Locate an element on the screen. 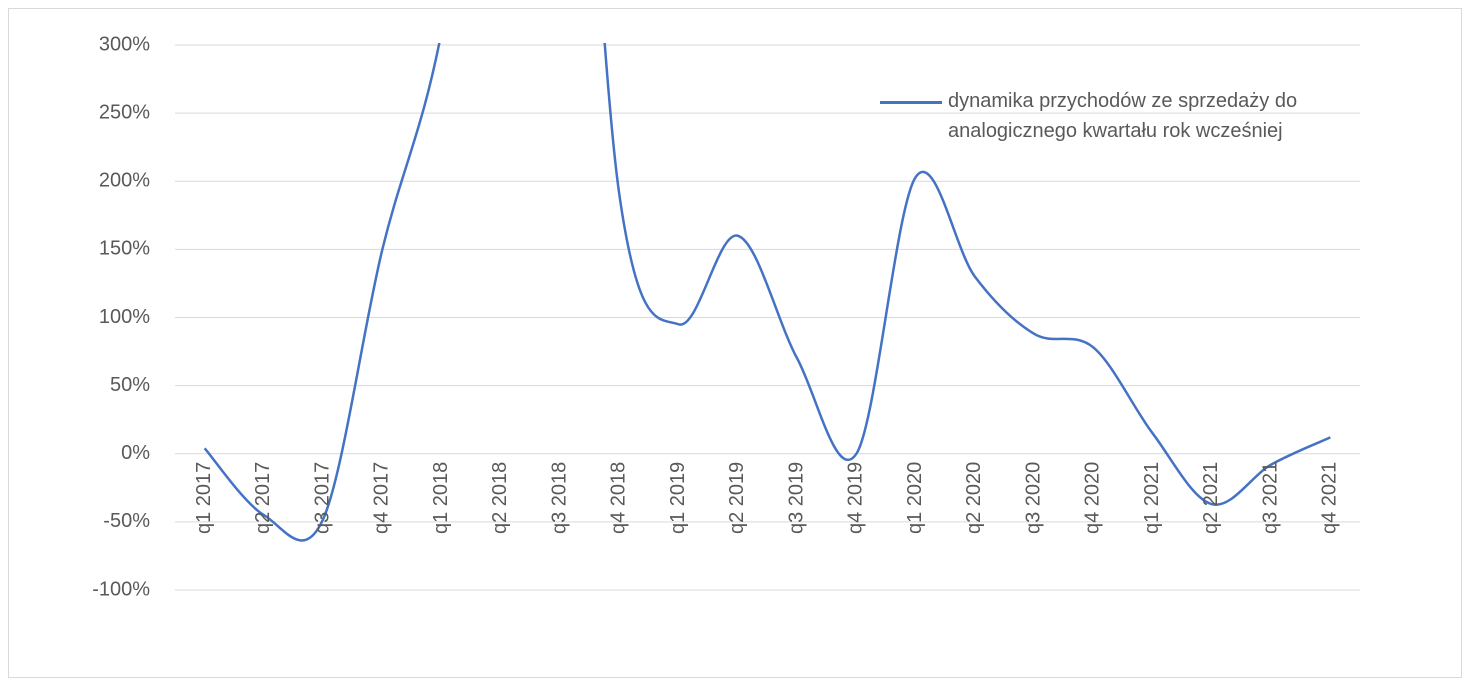 The height and width of the screenshot is (687, 1470). x-tick-label: q1 2020 is located at coordinates (915, 498).